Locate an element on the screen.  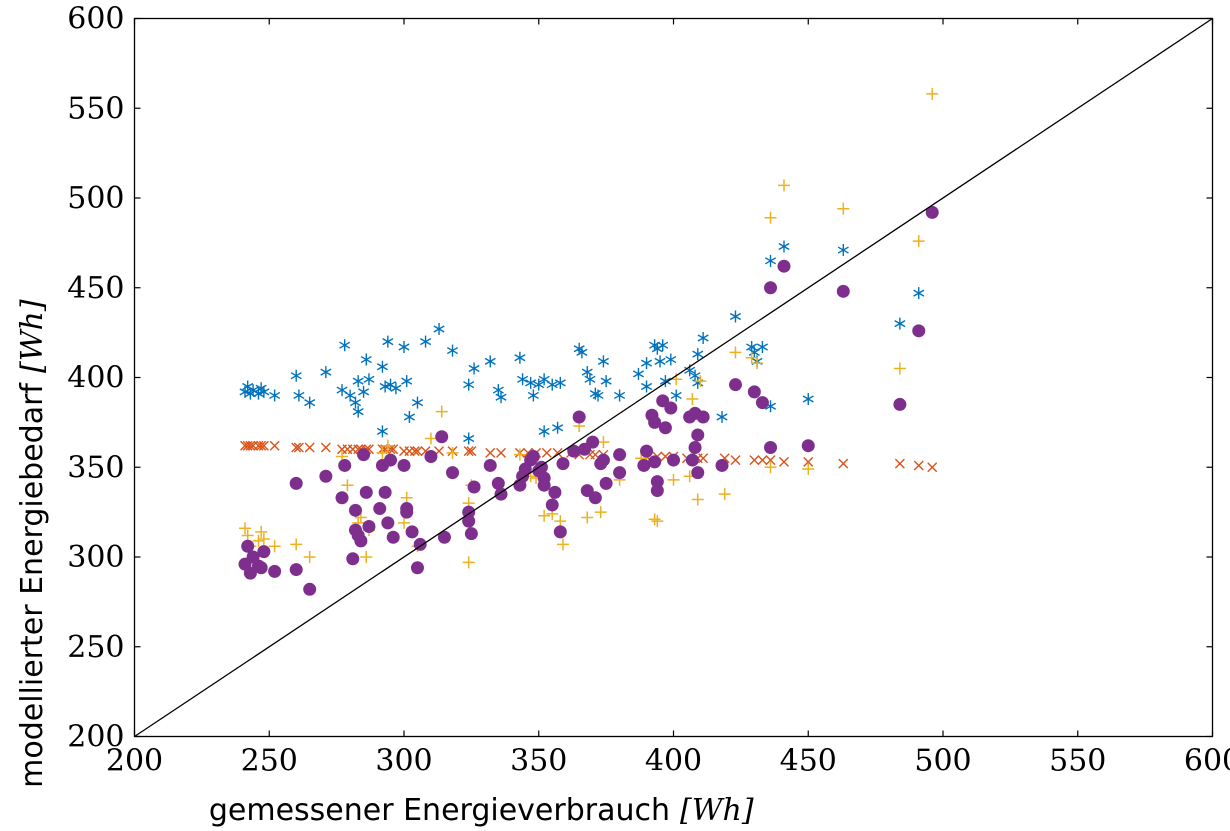
y-tick-label: 550 is located at coordinates (95, 108).